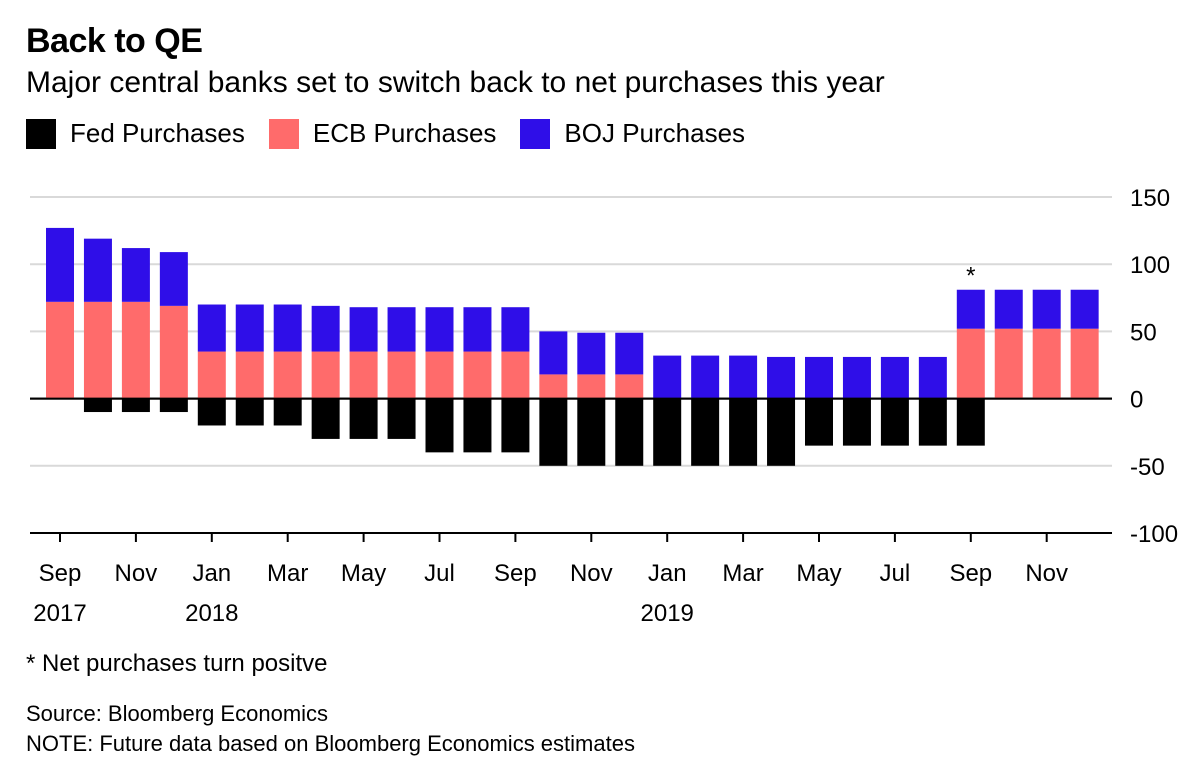 The width and height of the screenshot is (1200, 774). What do you see at coordinates (667, 613) in the screenshot?
I see `xtick-label-year: 2019` at bounding box center [667, 613].